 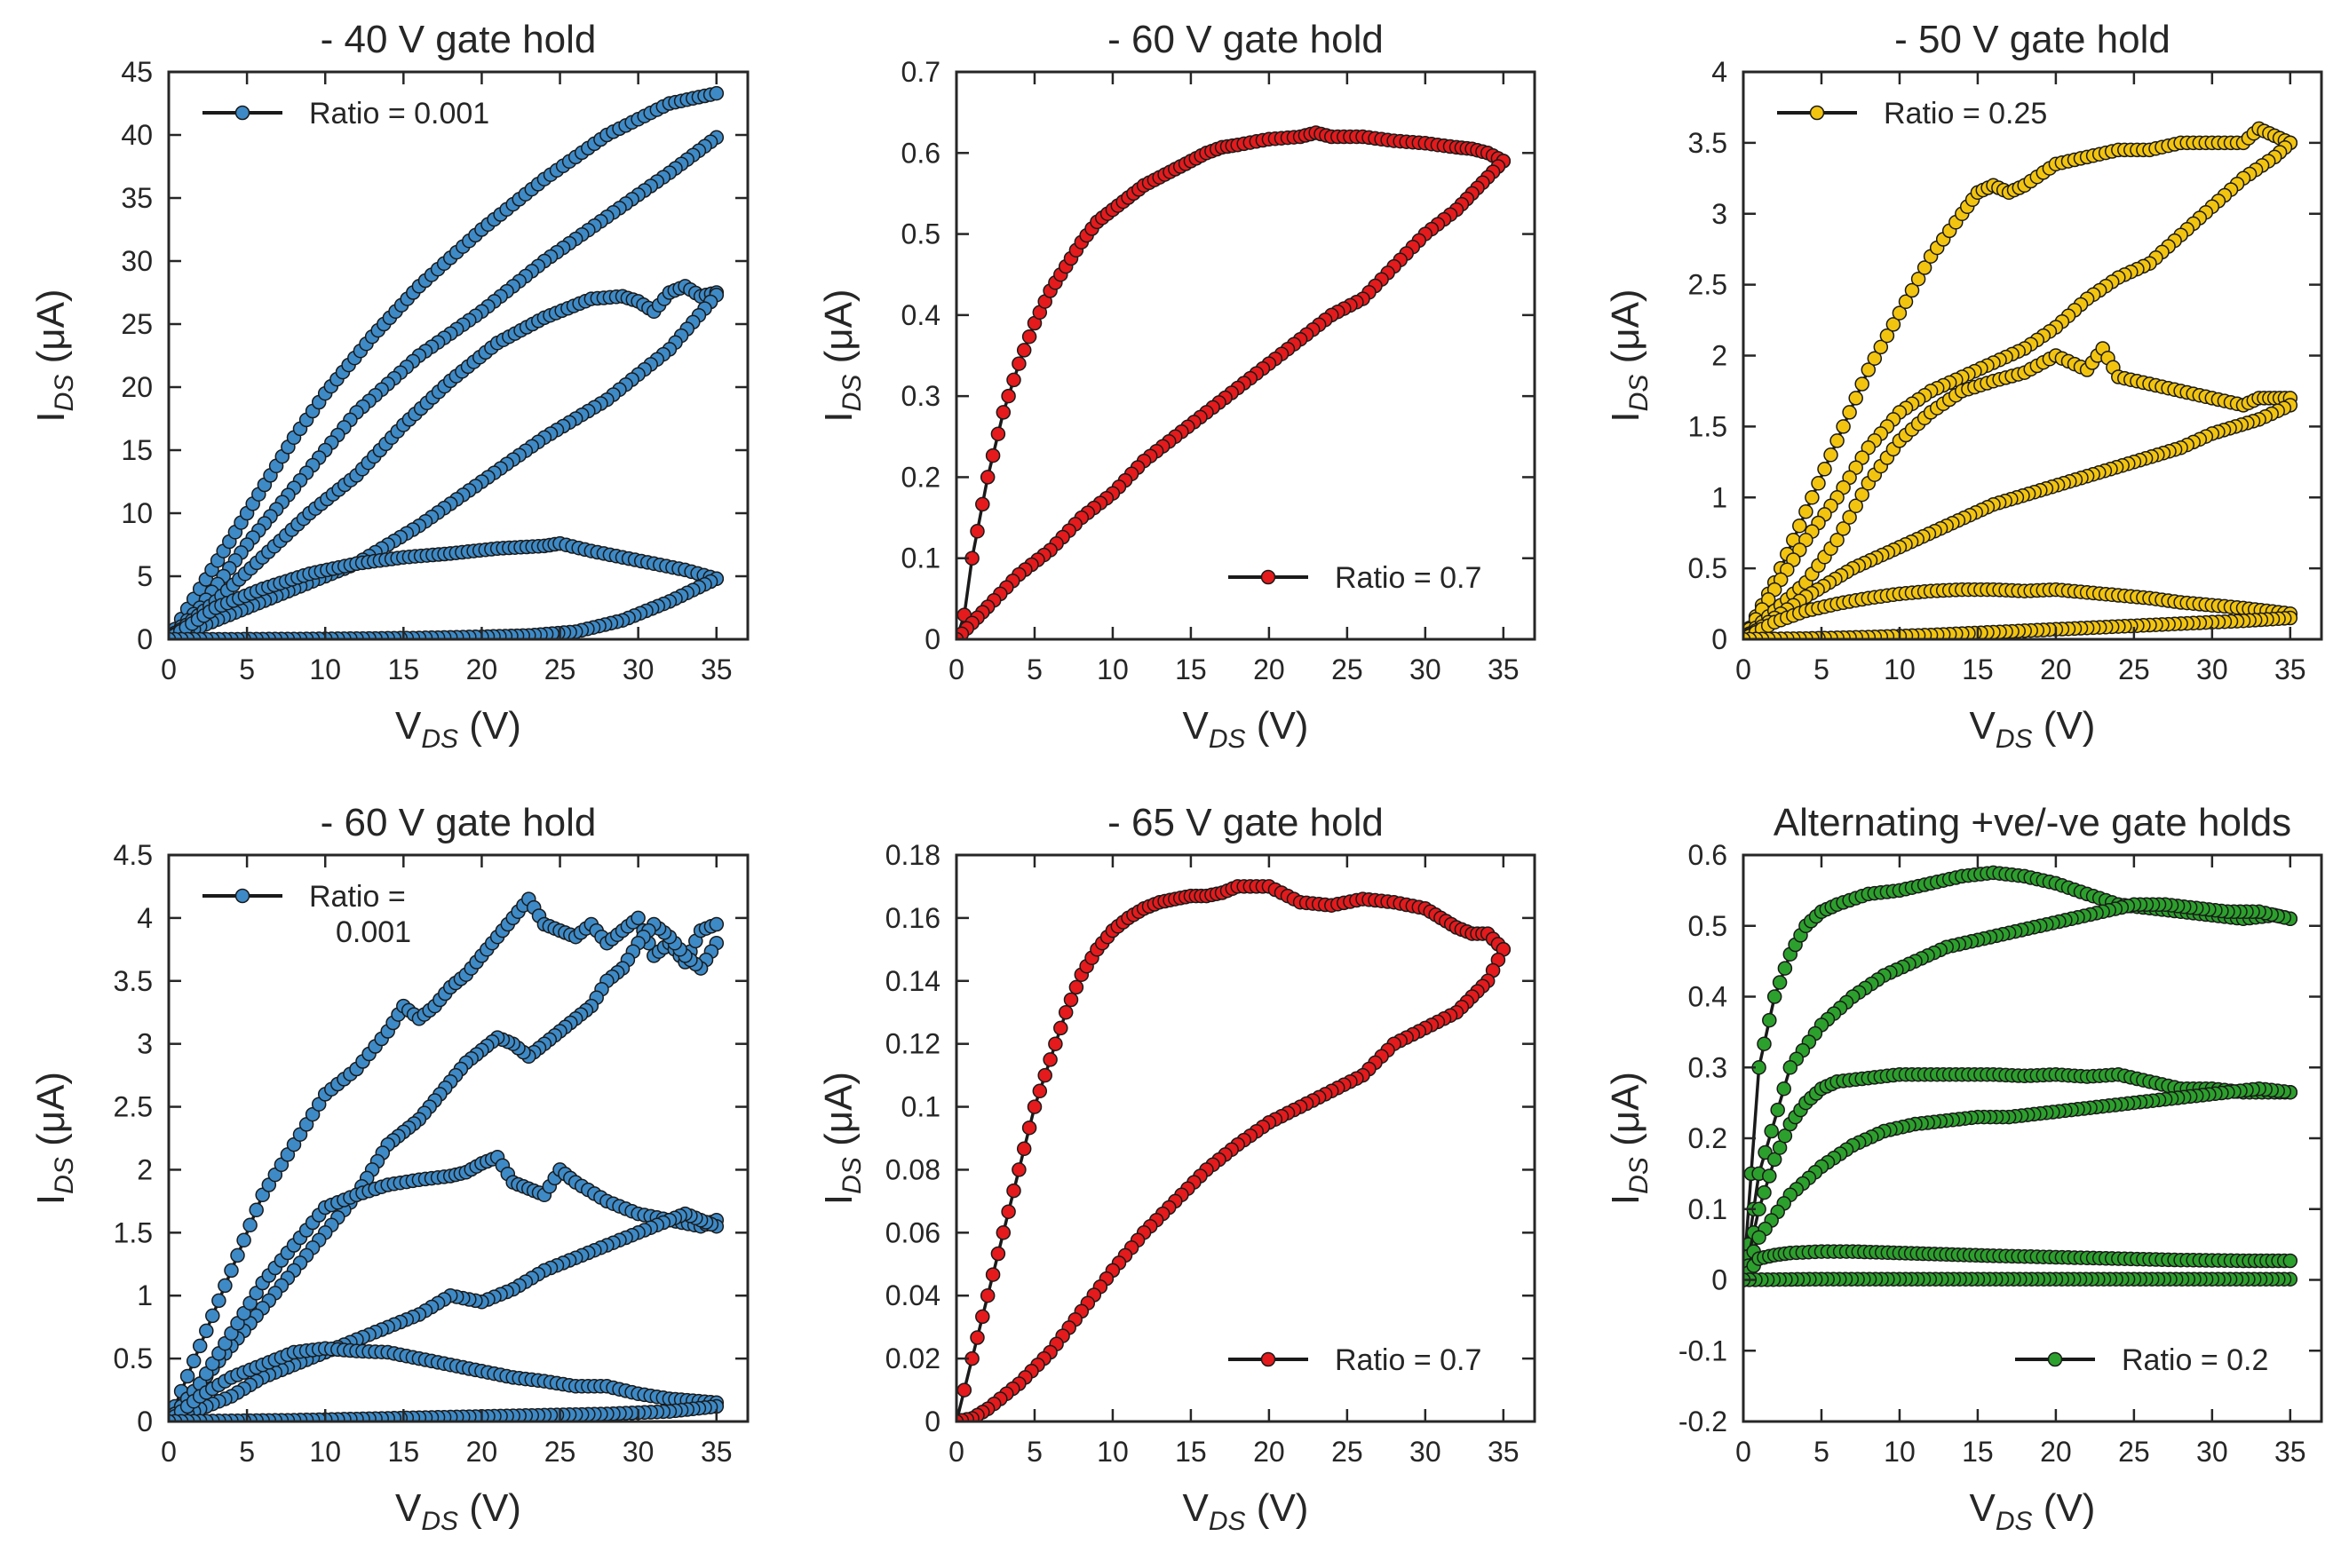 I want to click on y-tick-label: 40, so click(x=137, y=135).